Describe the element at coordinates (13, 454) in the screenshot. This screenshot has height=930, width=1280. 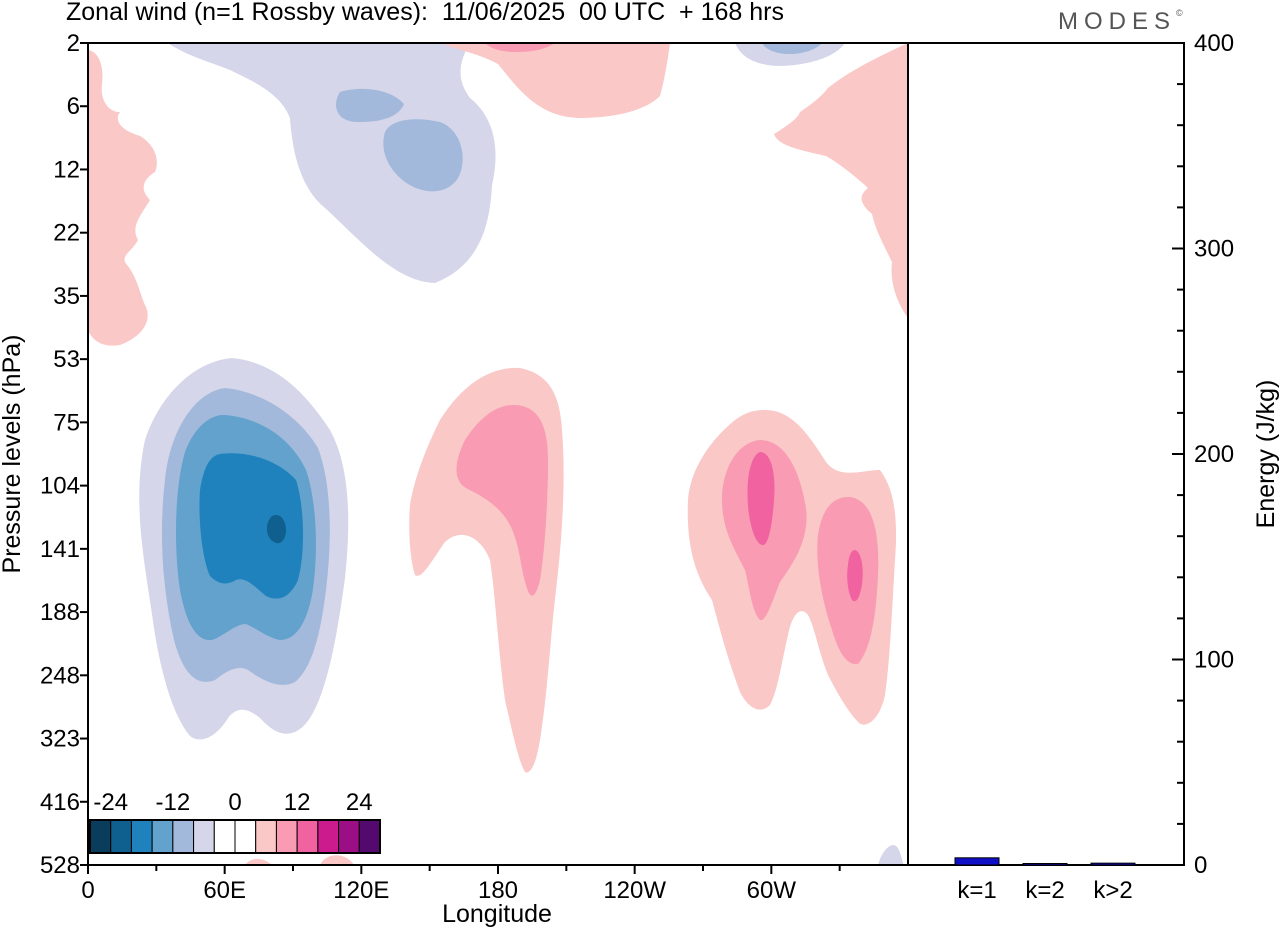
I see `y-axis-label: Pressure levels (hPa)` at that location.